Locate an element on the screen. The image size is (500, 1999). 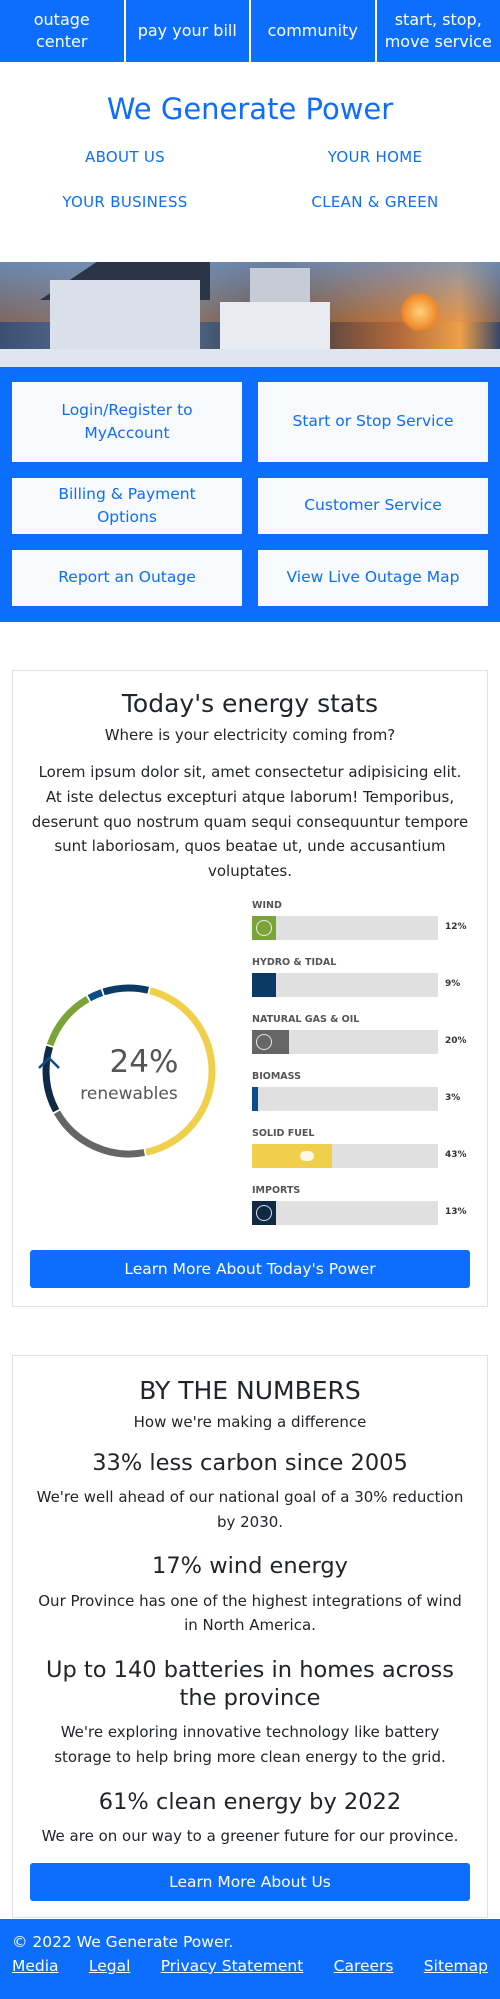
bar-row: SOLID FUEL 43% is located at coordinates (361, 1156).